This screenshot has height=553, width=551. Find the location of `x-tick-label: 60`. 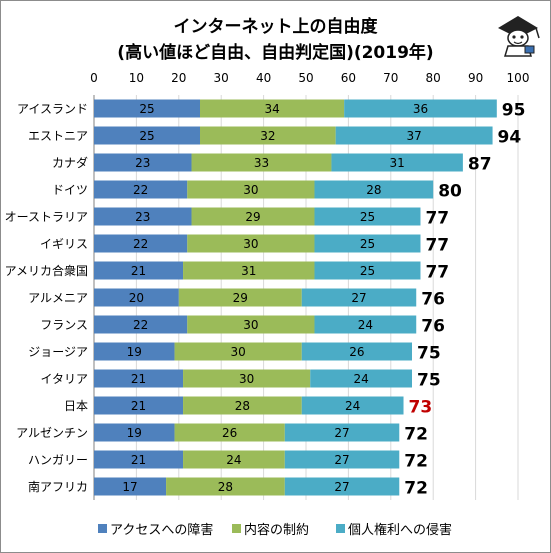

x-tick-label: 60 is located at coordinates (348, 78).